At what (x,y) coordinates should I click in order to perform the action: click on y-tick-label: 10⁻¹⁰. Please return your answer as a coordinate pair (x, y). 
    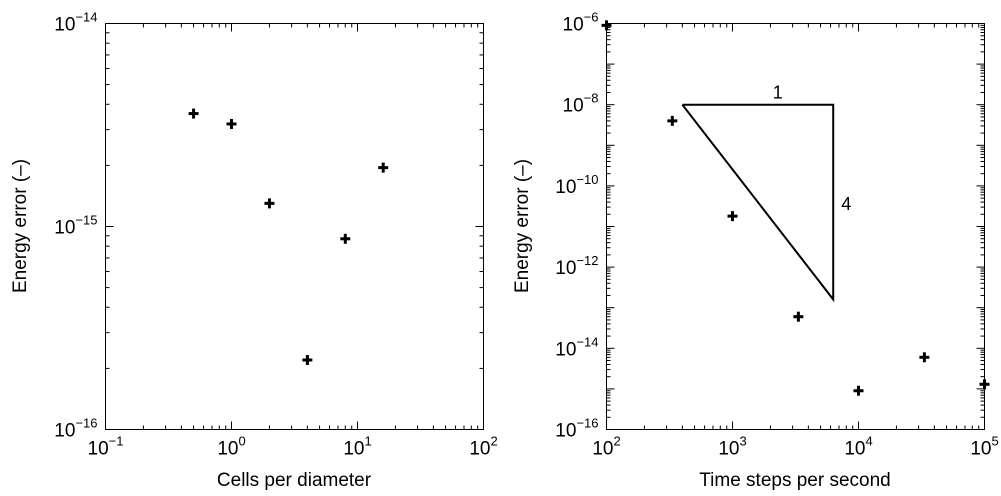
    Looking at the image, I should click on (576, 185).